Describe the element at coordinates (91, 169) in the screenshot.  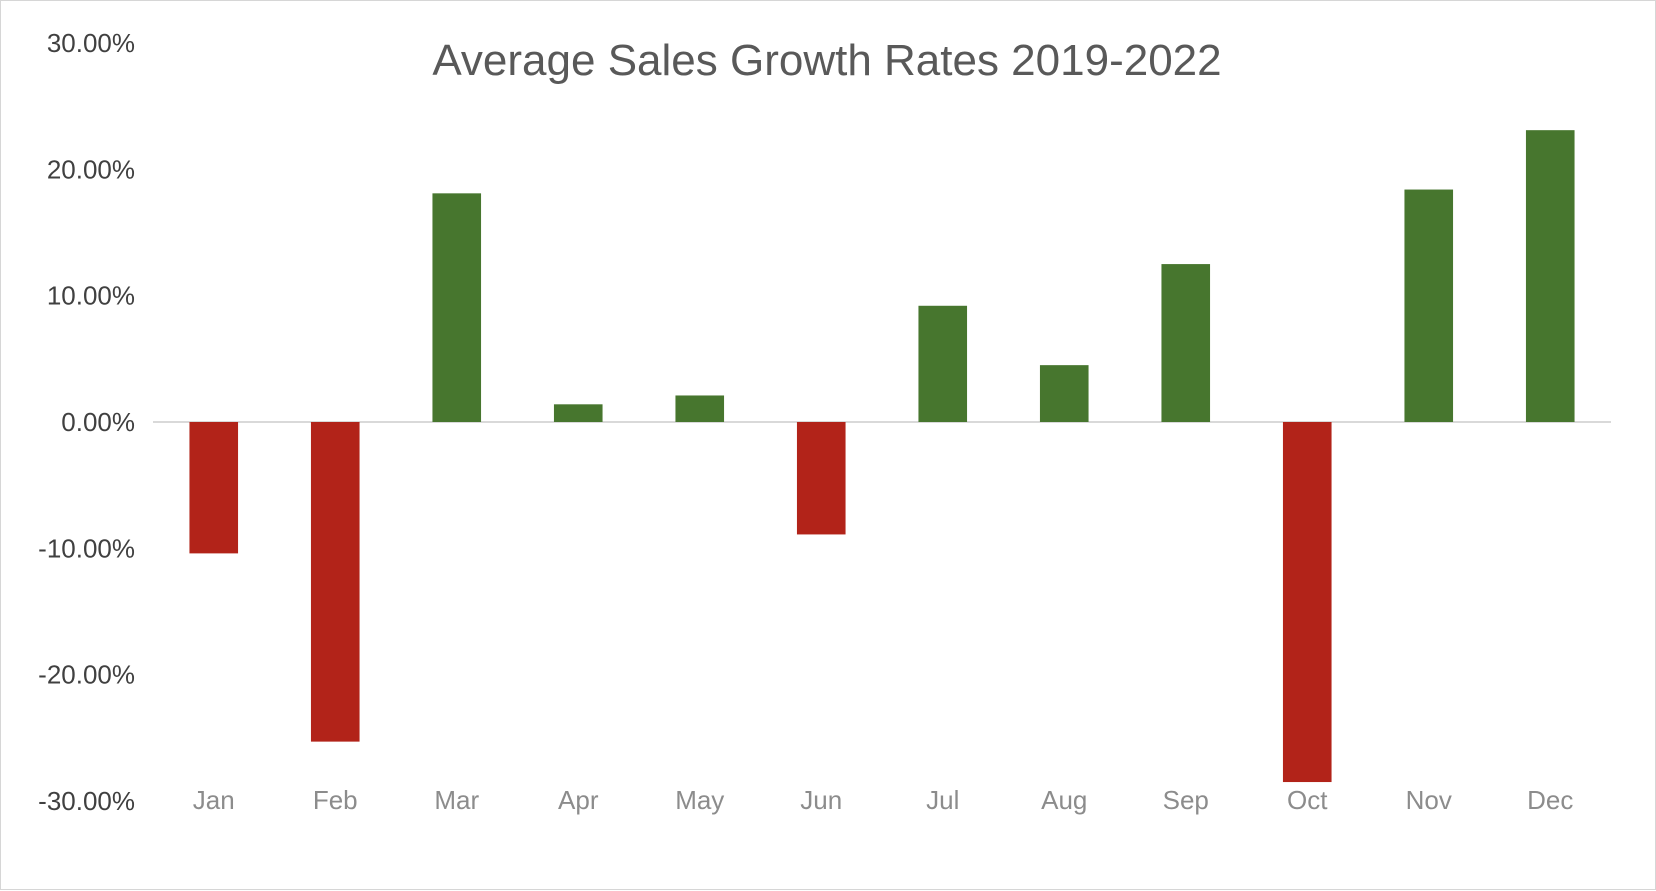
I see `y-tick-label: 20.00%` at that location.